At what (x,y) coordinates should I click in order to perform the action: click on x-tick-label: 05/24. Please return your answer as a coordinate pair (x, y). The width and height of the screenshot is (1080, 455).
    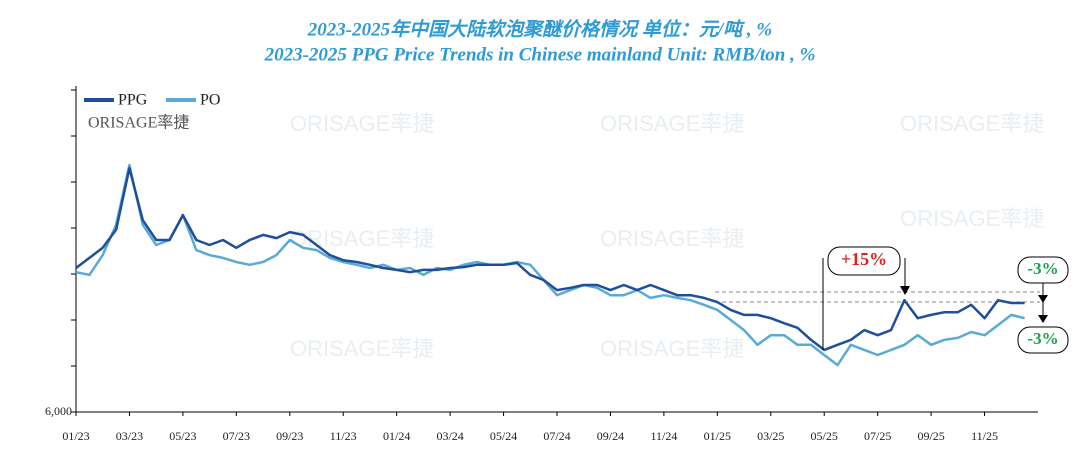
    Looking at the image, I should click on (503, 436).